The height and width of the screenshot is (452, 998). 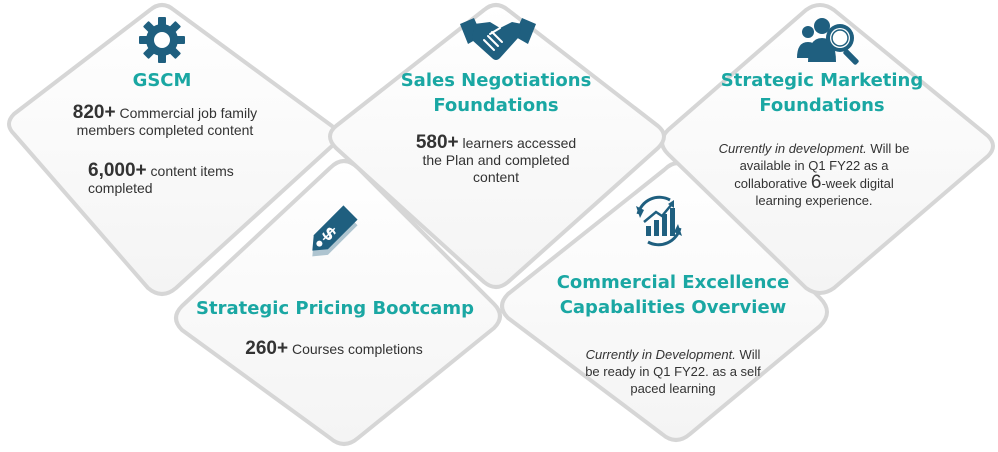 I want to click on marketing-line3-b: -week digital, so click(x=857, y=183).